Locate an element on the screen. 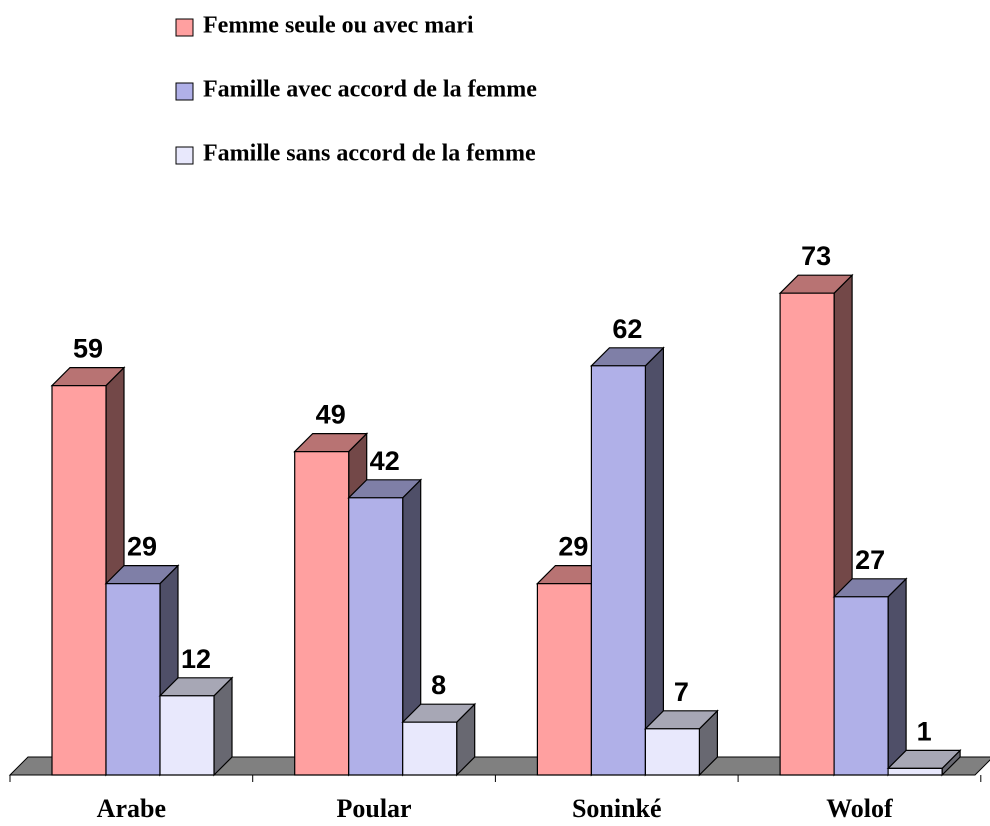  data-label: 59 is located at coordinates (88, 349).